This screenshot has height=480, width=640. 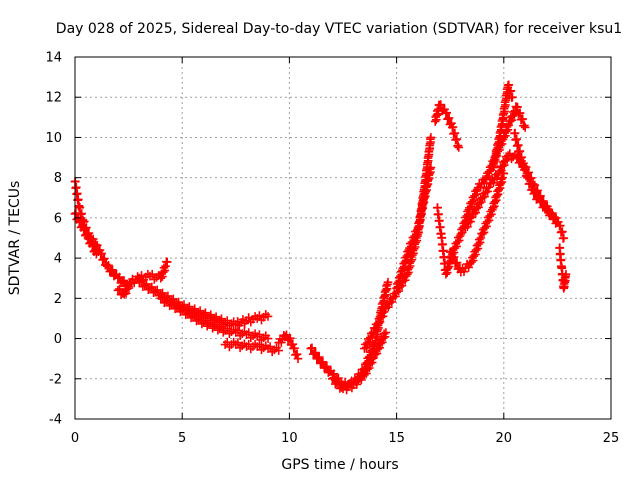 What do you see at coordinates (251, 347) in the screenshot?
I see `series-track-f` at bounding box center [251, 347].